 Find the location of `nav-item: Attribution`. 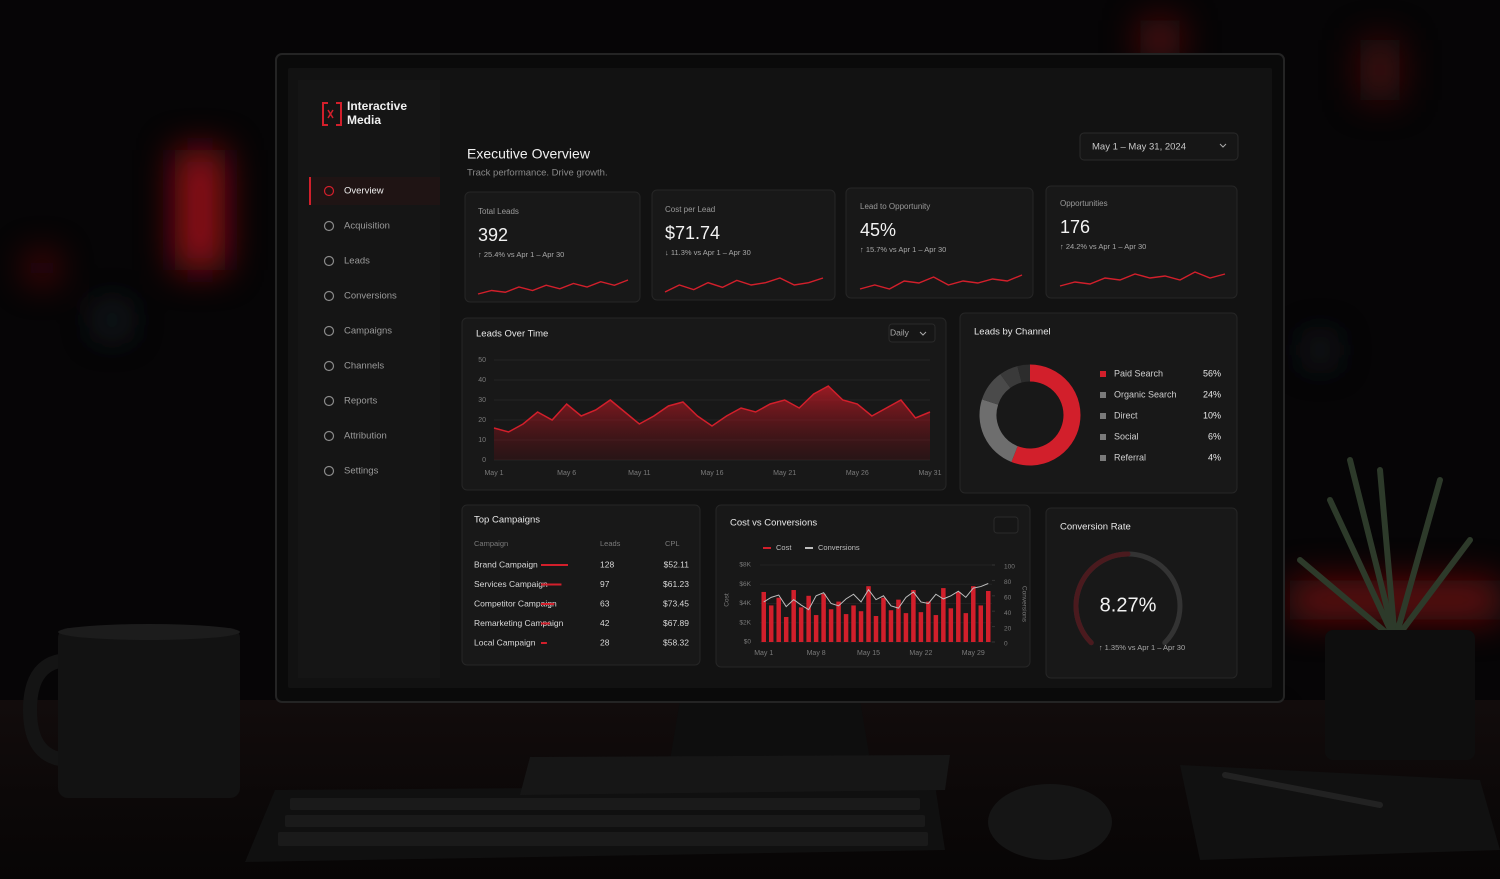

nav-item: Attribution is located at coordinates (365, 436).